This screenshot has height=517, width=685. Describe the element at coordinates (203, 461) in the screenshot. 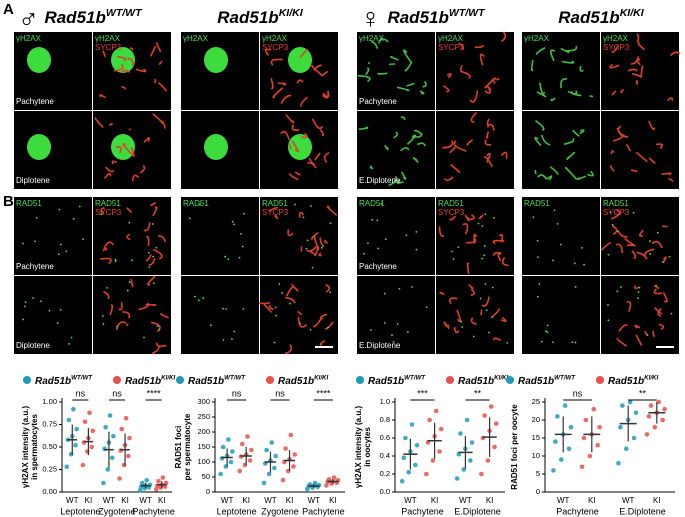

I see `y-tick-label: 100` at that location.